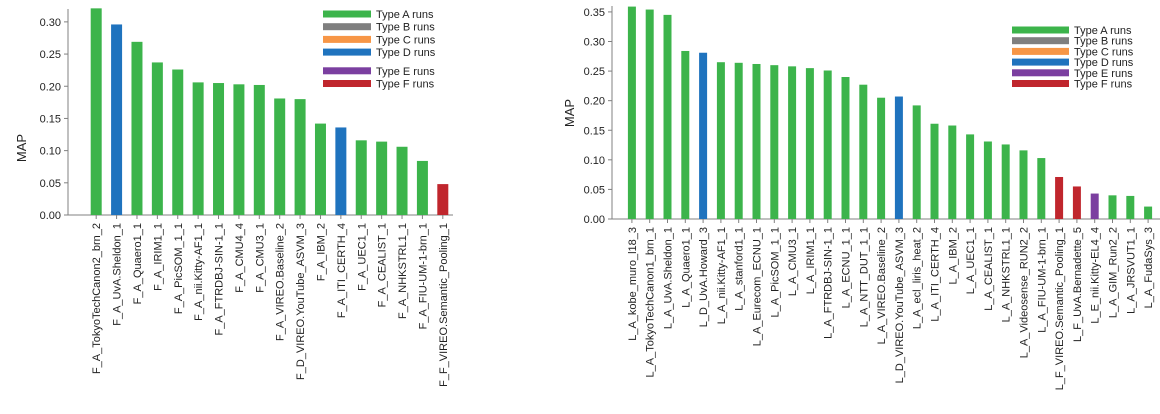  What do you see at coordinates (829, 283) in the screenshot?
I see `x-tick-label: L_A_FTRDBJ-SIN-1_1` at bounding box center [829, 283].